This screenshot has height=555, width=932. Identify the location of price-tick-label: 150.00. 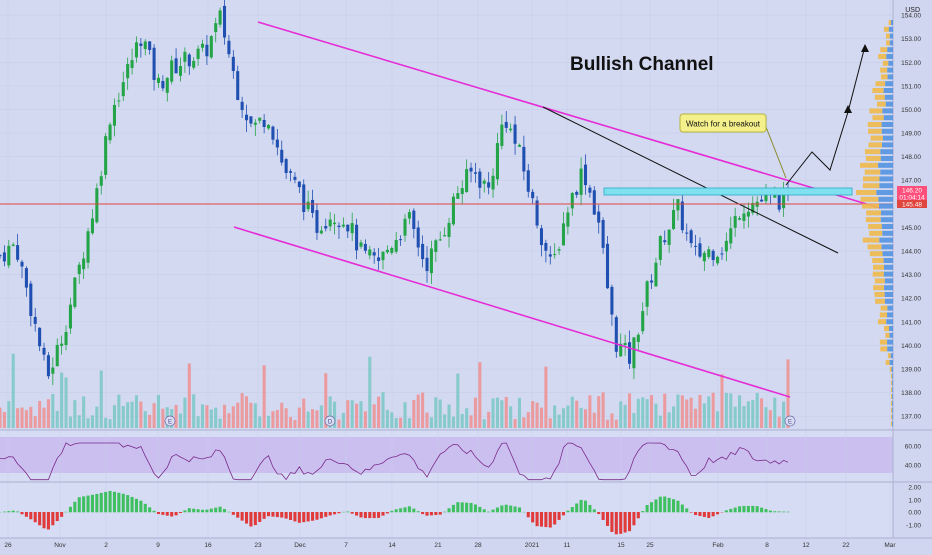
(911, 110).